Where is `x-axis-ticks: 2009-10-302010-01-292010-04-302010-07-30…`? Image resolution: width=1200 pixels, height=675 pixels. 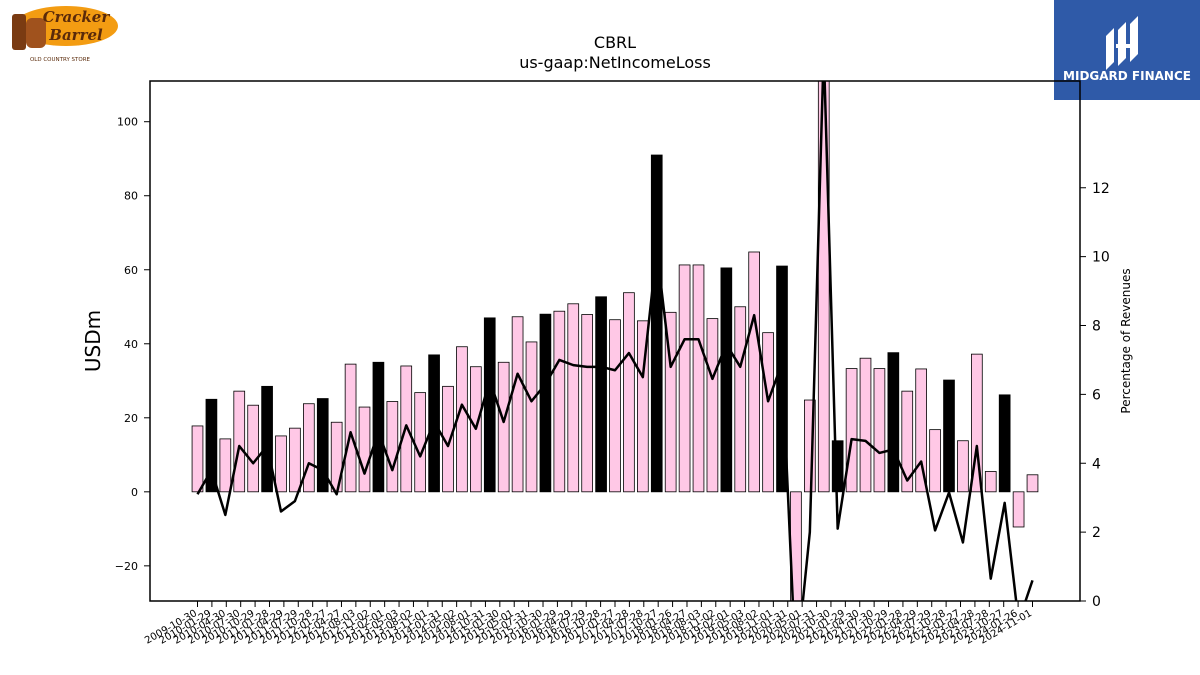 x-axis-ticks: 2009-10-302010-01-292010-04-302010-07-30… is located at coordinates (588, 624).